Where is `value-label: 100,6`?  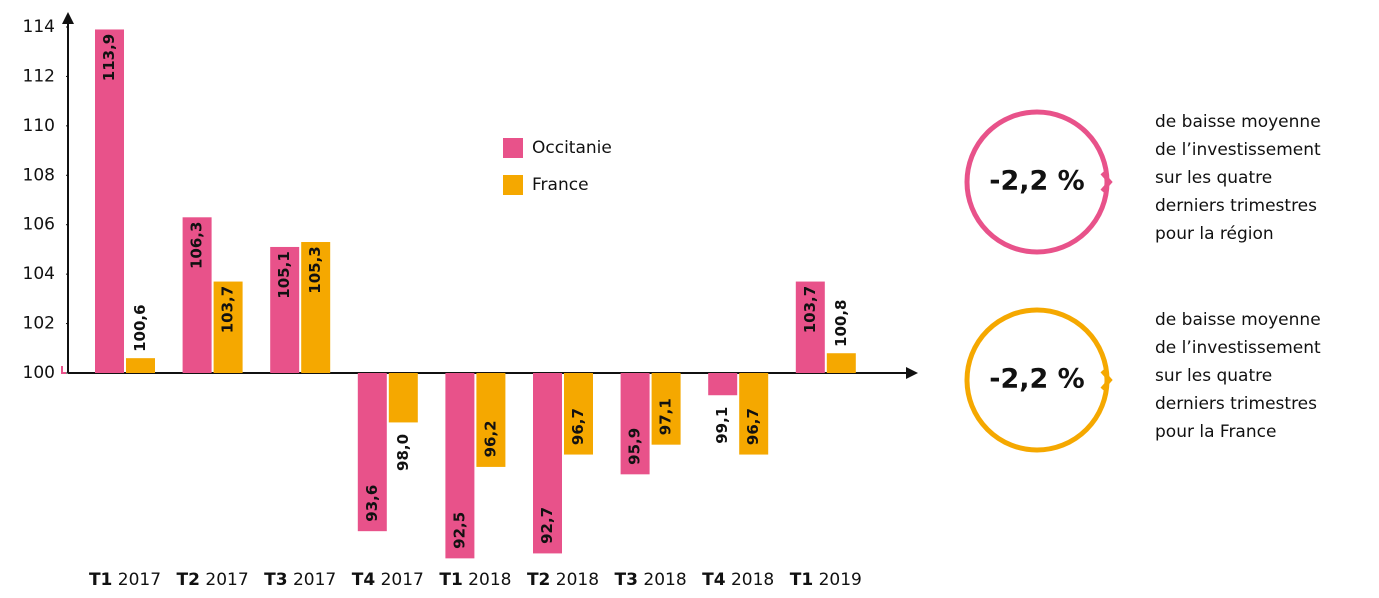
value-label: 100,6 is located at coordinates (140, 327).